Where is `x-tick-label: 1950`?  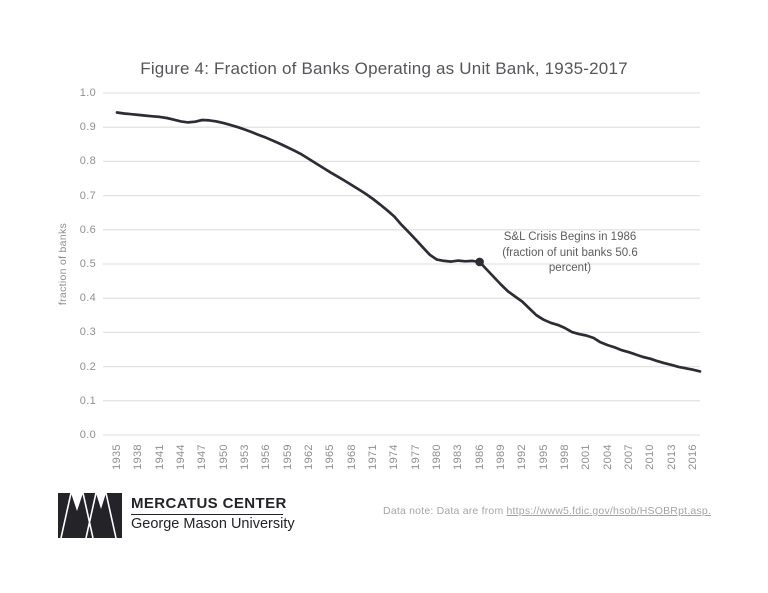
x-tick-label: 1950 is located at coordinates (223, 457).